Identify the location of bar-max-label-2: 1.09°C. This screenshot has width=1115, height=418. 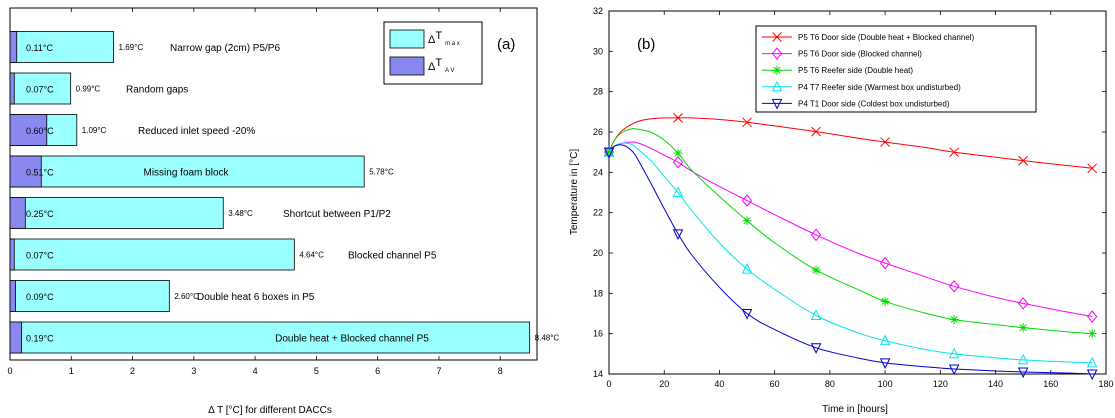
(94, 130).